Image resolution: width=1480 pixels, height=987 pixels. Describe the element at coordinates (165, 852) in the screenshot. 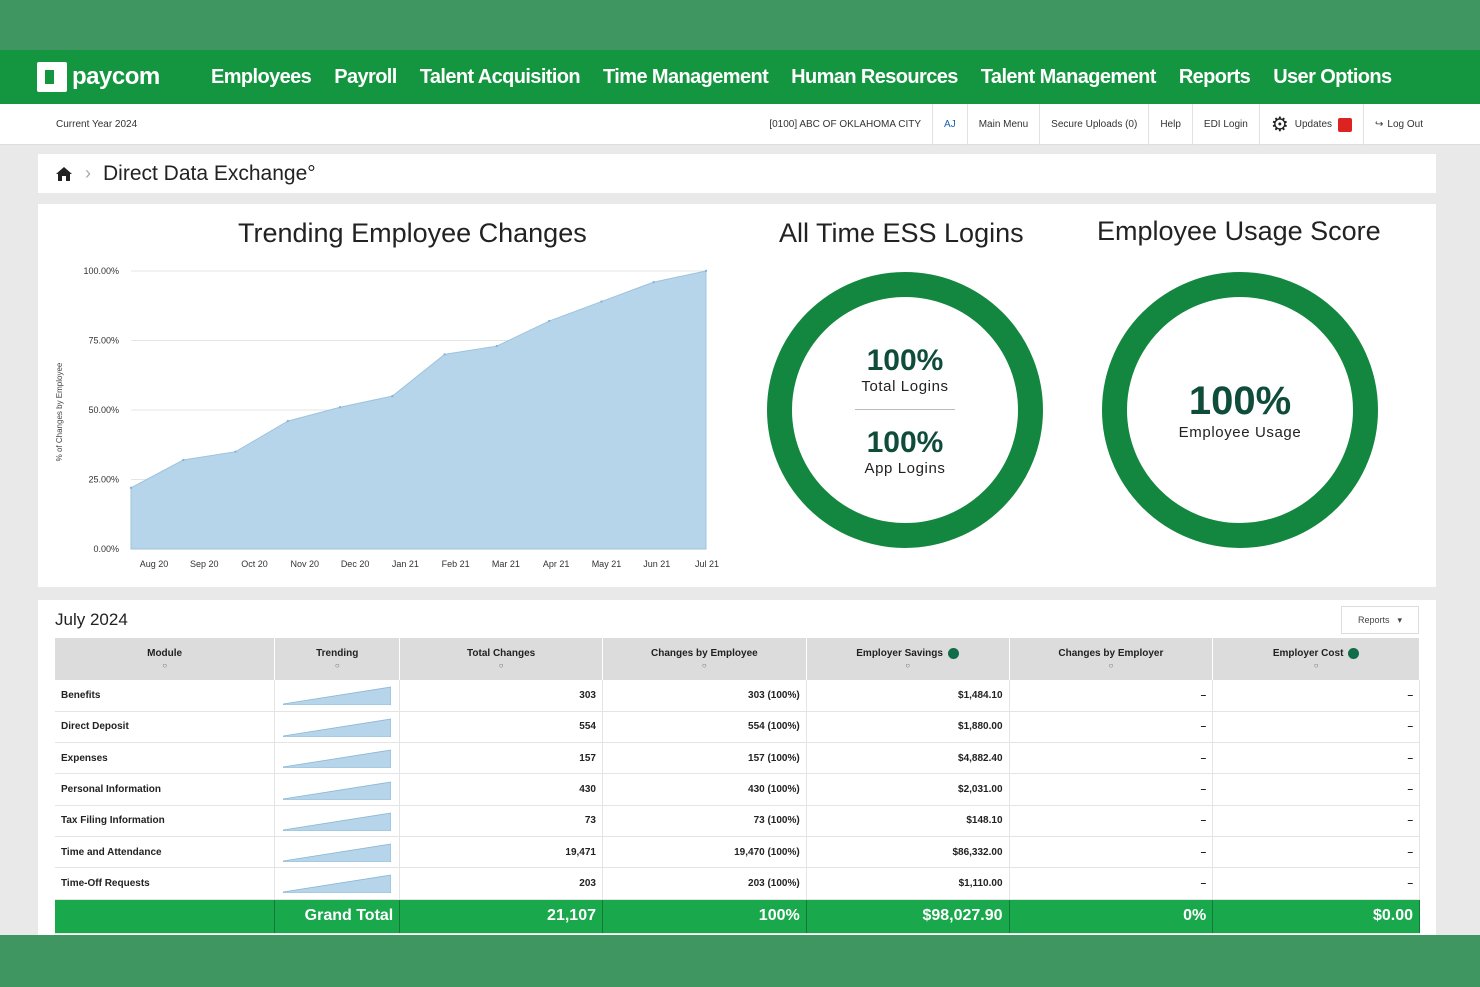

I see `module-name: Time and Attendance` at that location.